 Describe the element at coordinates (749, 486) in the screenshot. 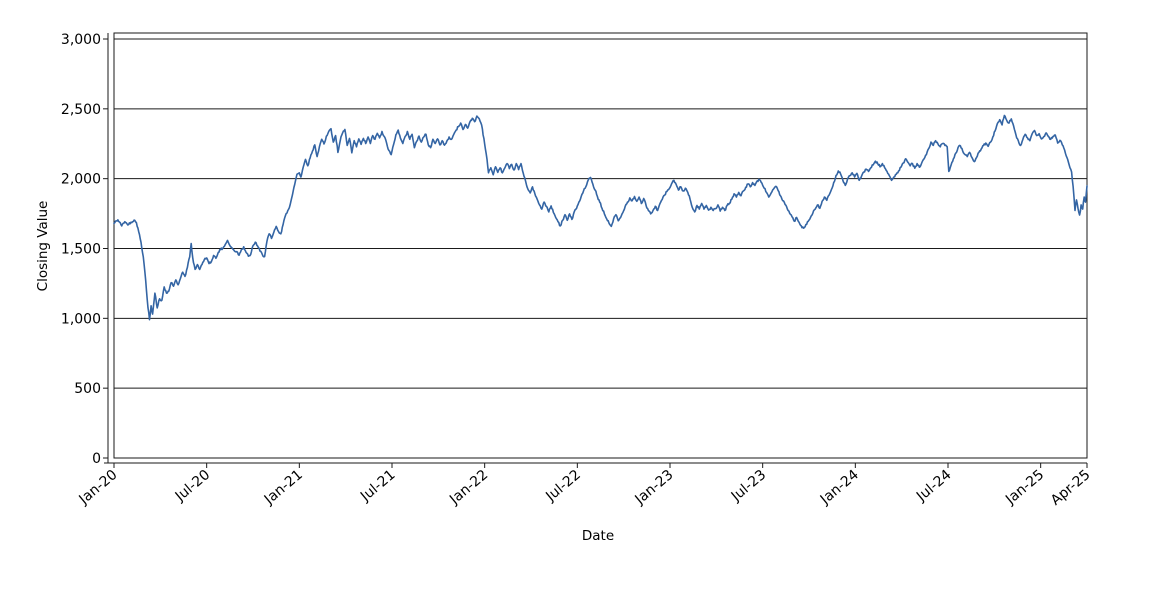

I see `x-tick-label: Jul-23` at that location.